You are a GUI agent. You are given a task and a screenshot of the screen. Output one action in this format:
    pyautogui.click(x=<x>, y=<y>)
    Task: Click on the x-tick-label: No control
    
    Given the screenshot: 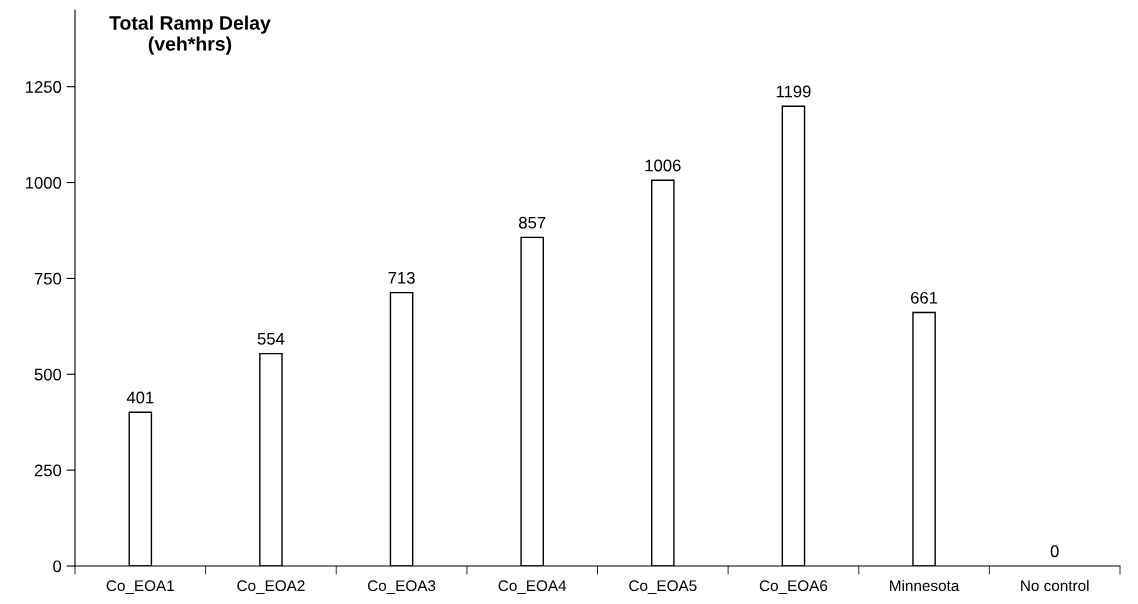 What is the action you would take?
    pyautogui.click(x=1055, y=585)
    